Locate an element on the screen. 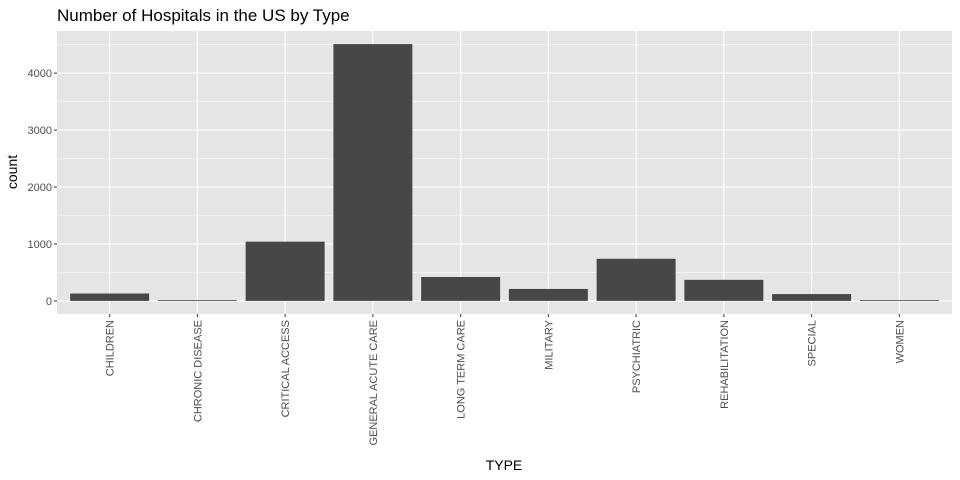 Image resolution: width=960 pixels, height=480 pixels. x-axis-title: TYPE is located at coordinates (504, 465).